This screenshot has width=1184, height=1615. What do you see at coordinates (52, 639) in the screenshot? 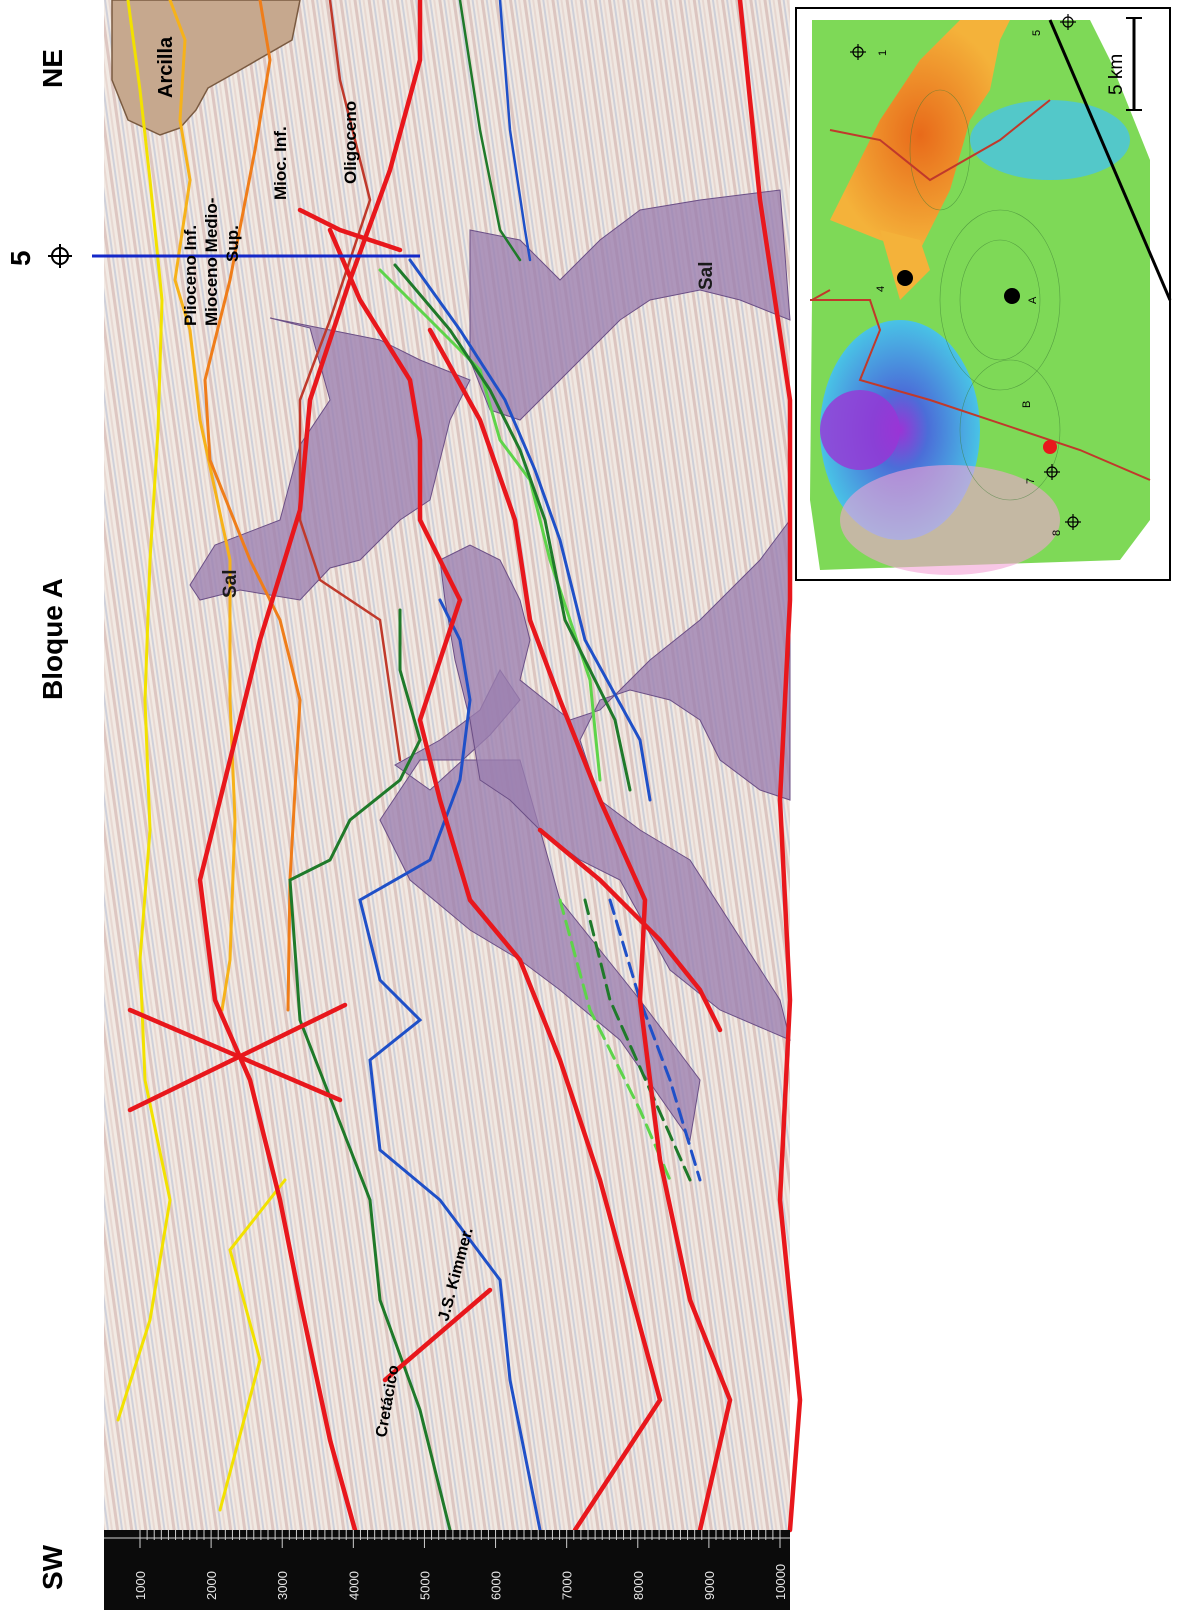
I see `label-block: Bloque A` at bounding box center [52, 639].